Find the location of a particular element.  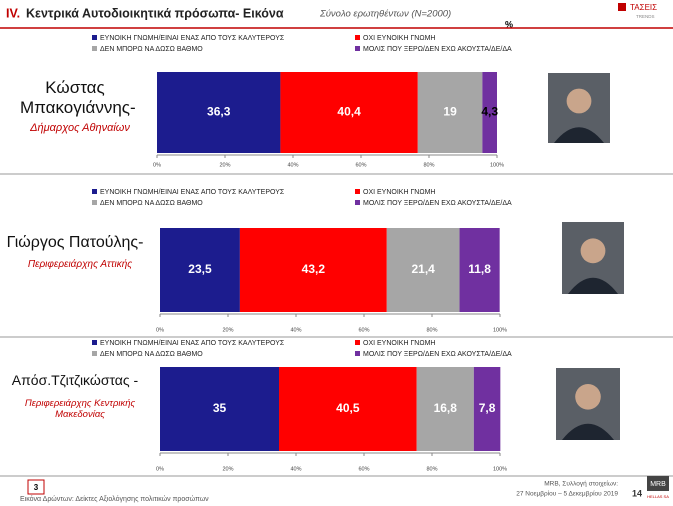

mrb-logo-box is located at coordinates (658, 483).